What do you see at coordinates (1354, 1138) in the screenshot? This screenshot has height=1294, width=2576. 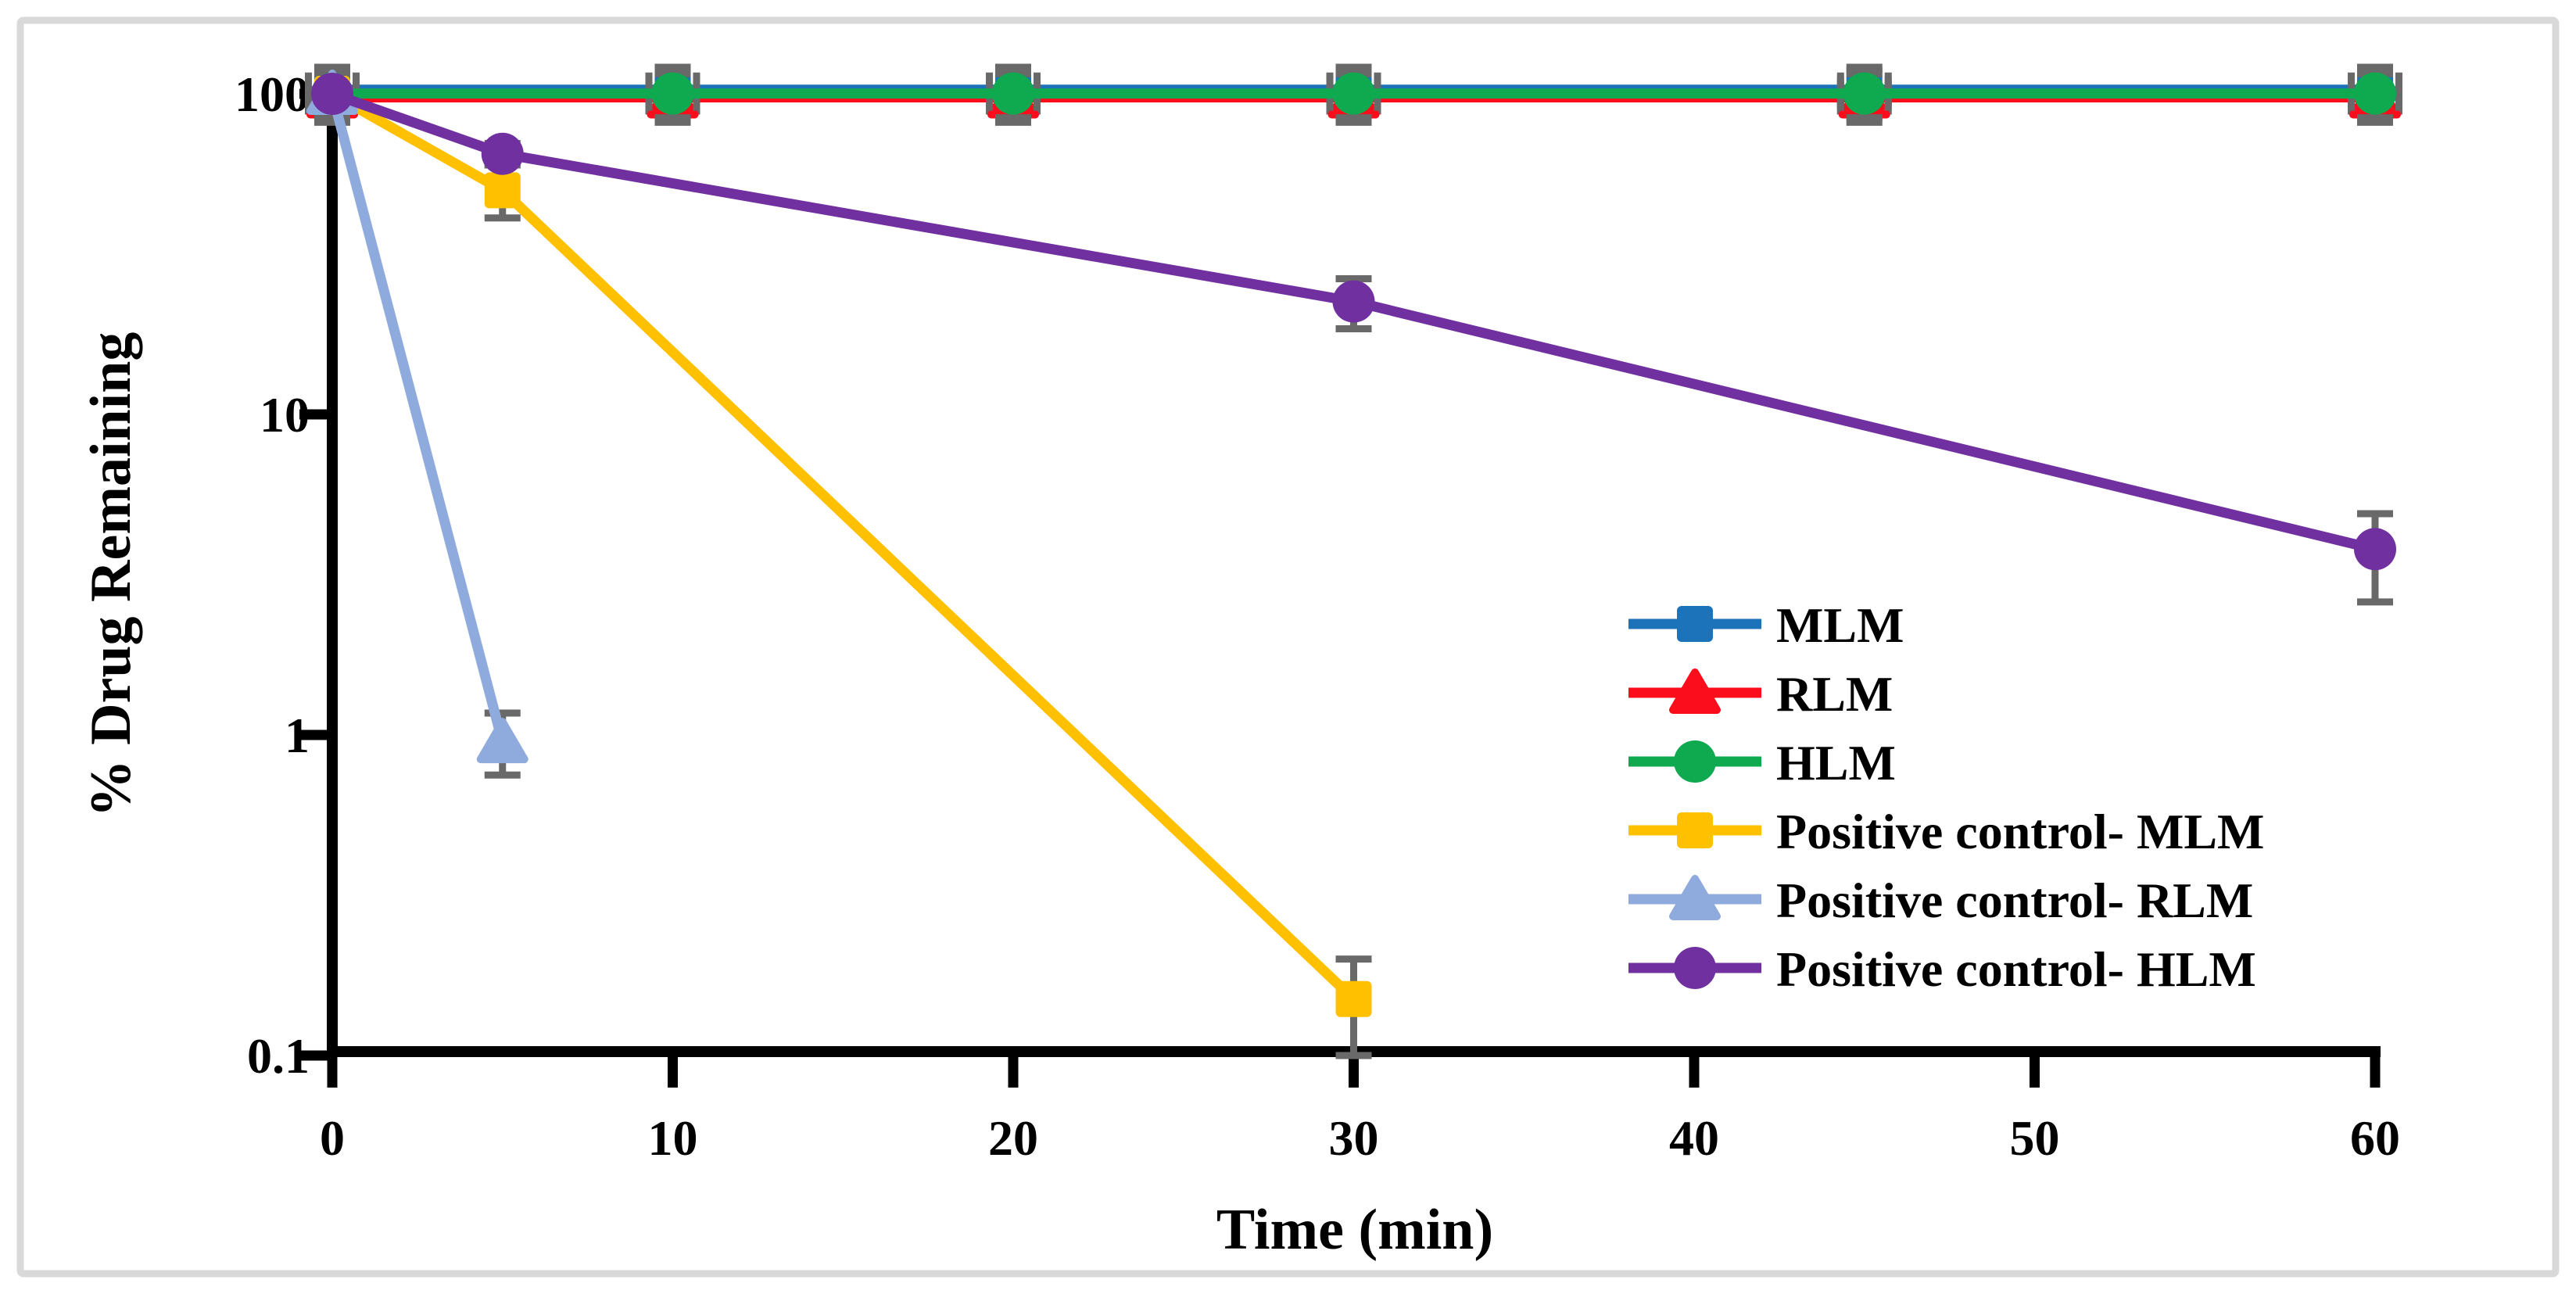 I see `x-tick-label: 30` at bounding box center [1354, 1138].